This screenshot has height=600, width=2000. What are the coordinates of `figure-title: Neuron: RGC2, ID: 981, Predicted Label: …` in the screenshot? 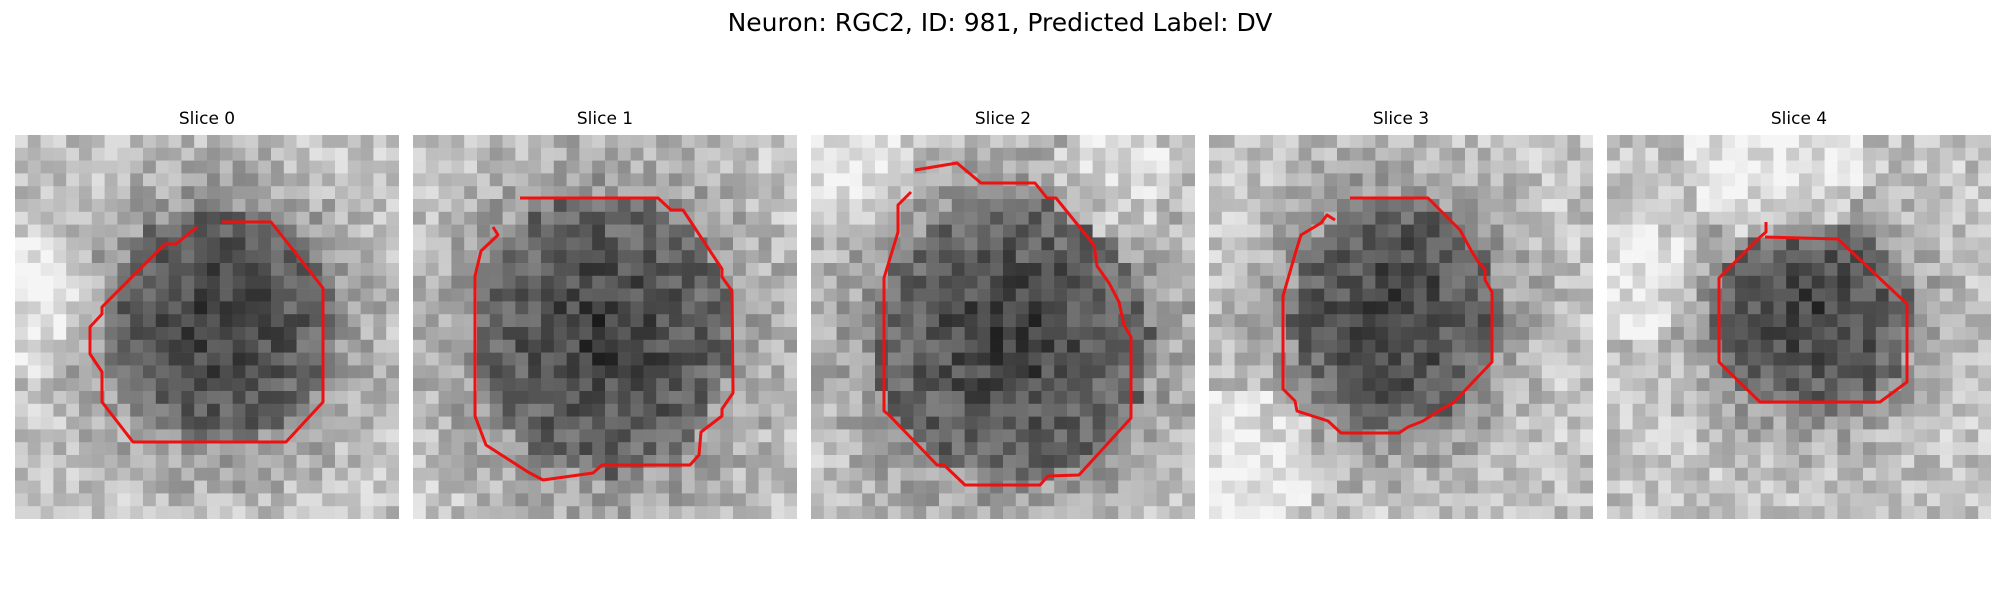 It's located at (1000, 22).